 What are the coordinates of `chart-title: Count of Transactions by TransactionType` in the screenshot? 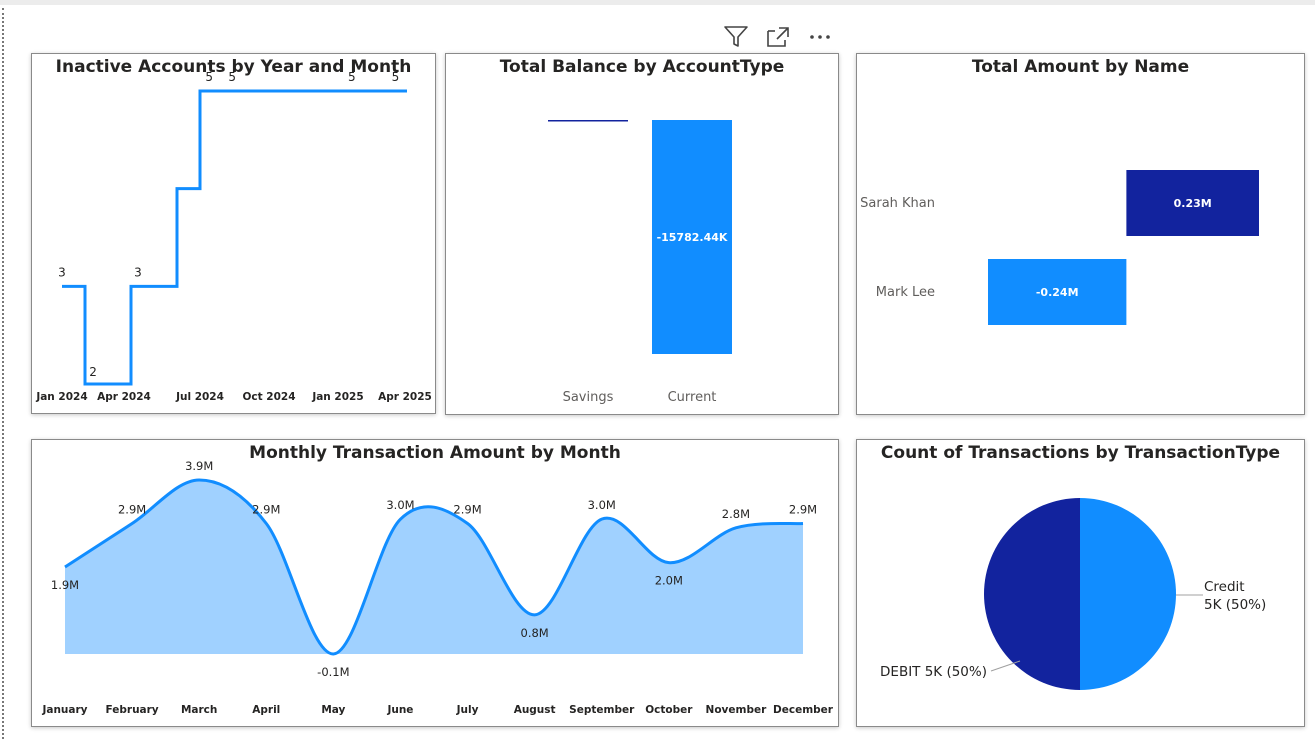 It's located at (1080, 453).